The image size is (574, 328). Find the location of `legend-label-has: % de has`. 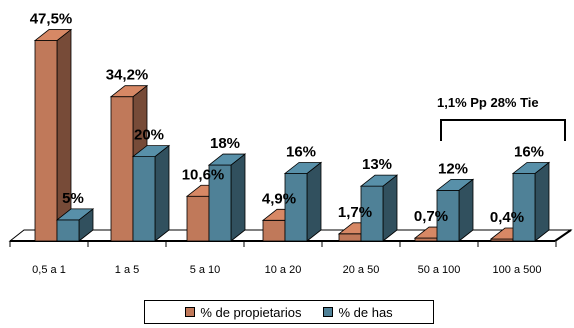

legend-label-has: % de has is located at coordinates (365, 312).